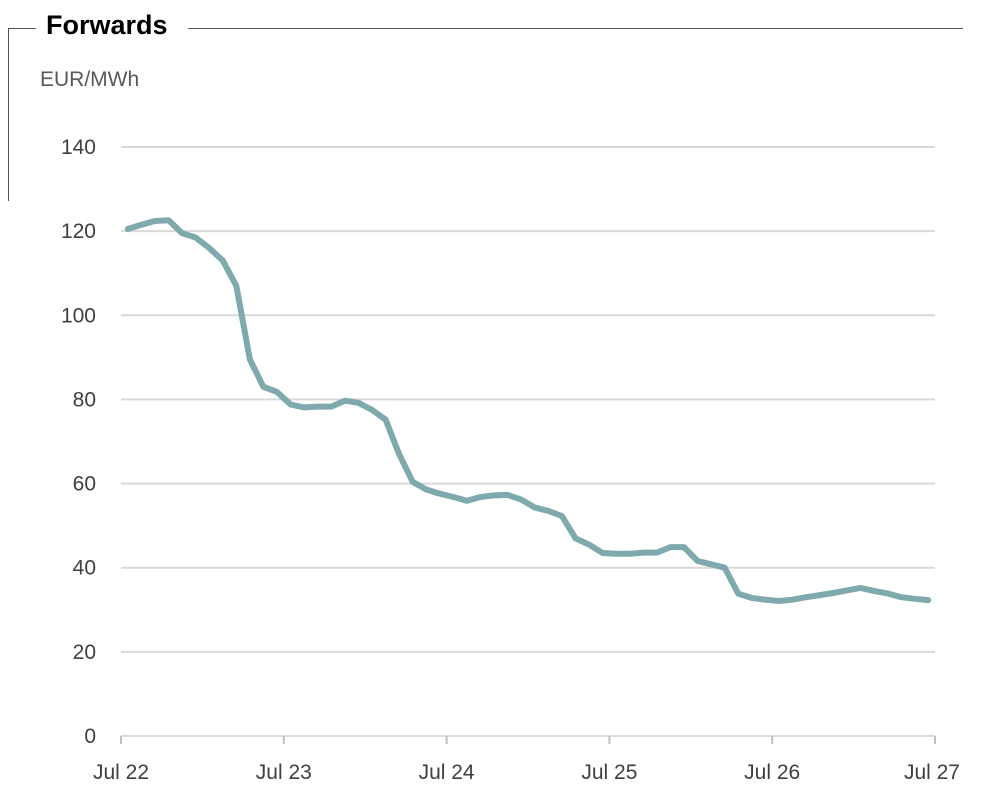  Describe the element at coordinates (78, 315) in the screenshot. I see `y-tick-label: 100` at that location.